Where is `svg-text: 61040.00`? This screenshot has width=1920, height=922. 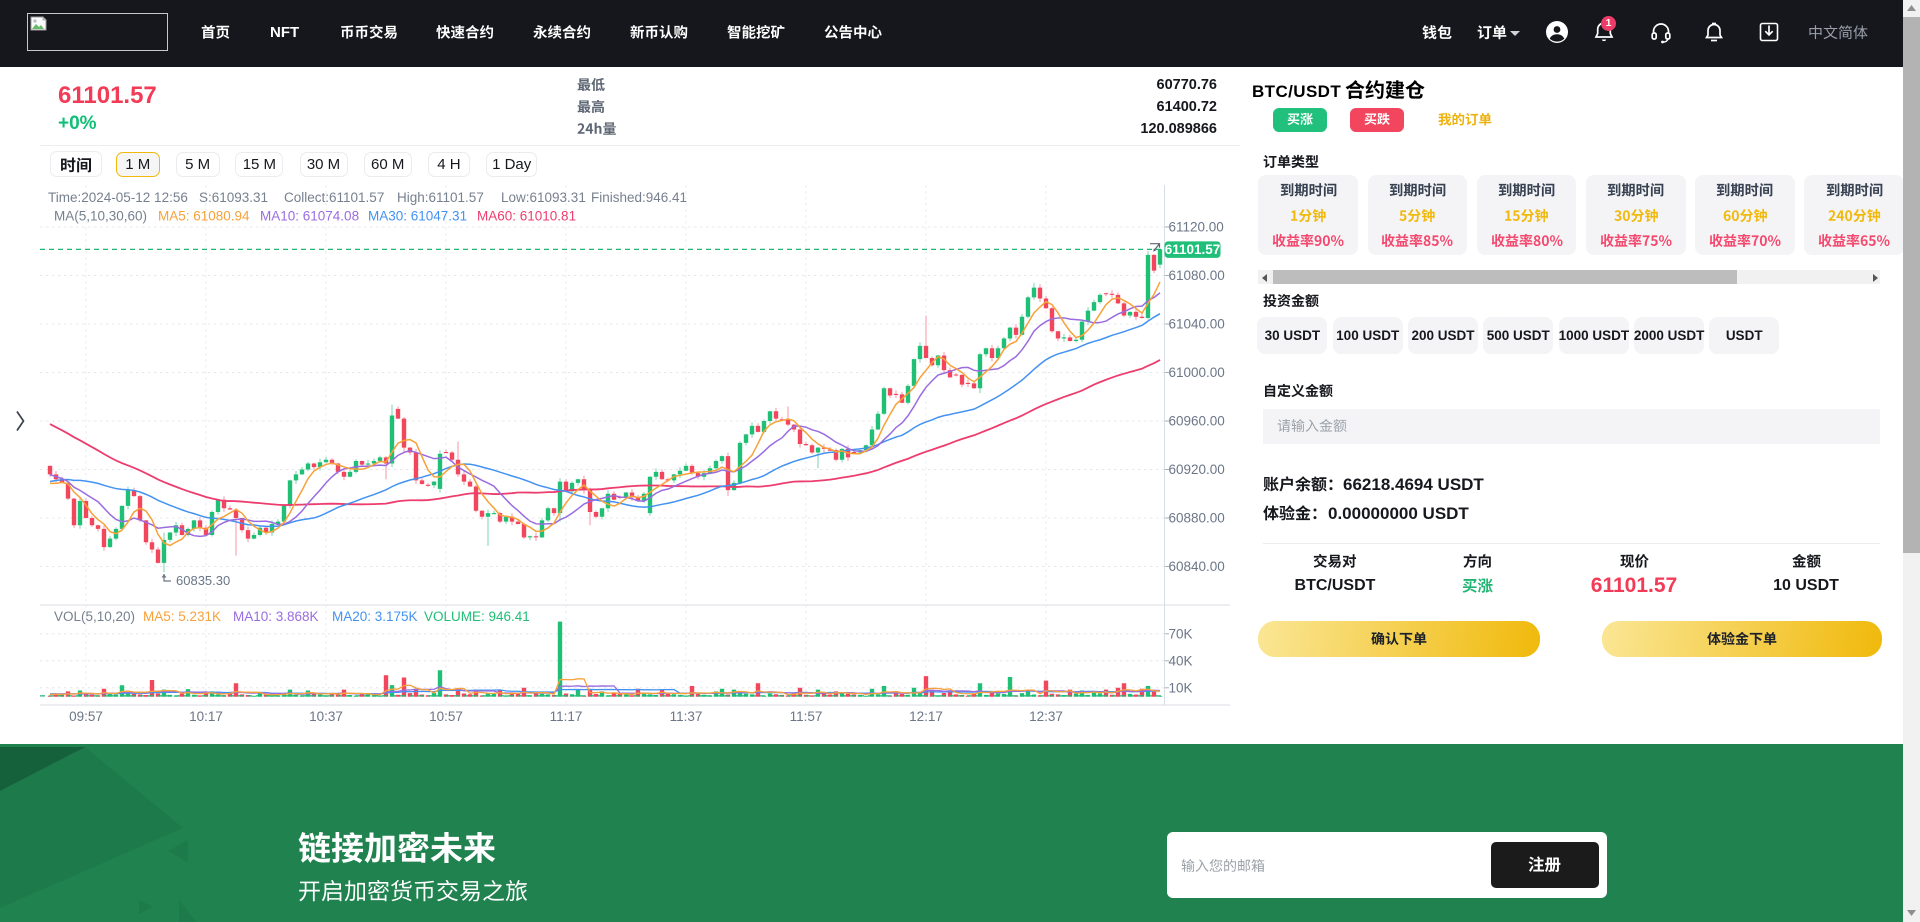
svg-text: 61040.00 is located at coordinates (1197, 324).